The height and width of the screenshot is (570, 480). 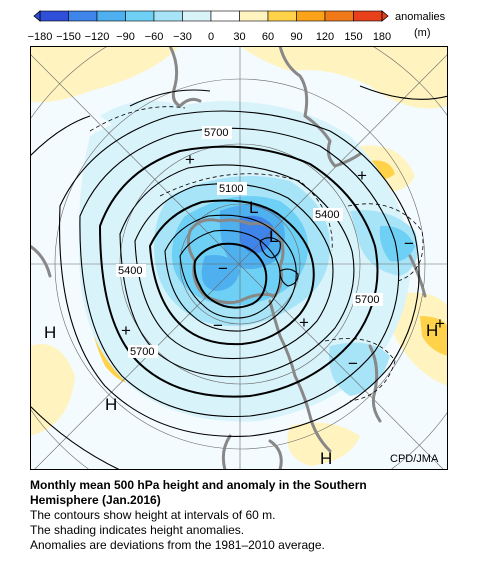 What do you see at coordinates (362, 175) in the screenshot?
I see `plus-marker-2: +` at bounding box center [362, 175].